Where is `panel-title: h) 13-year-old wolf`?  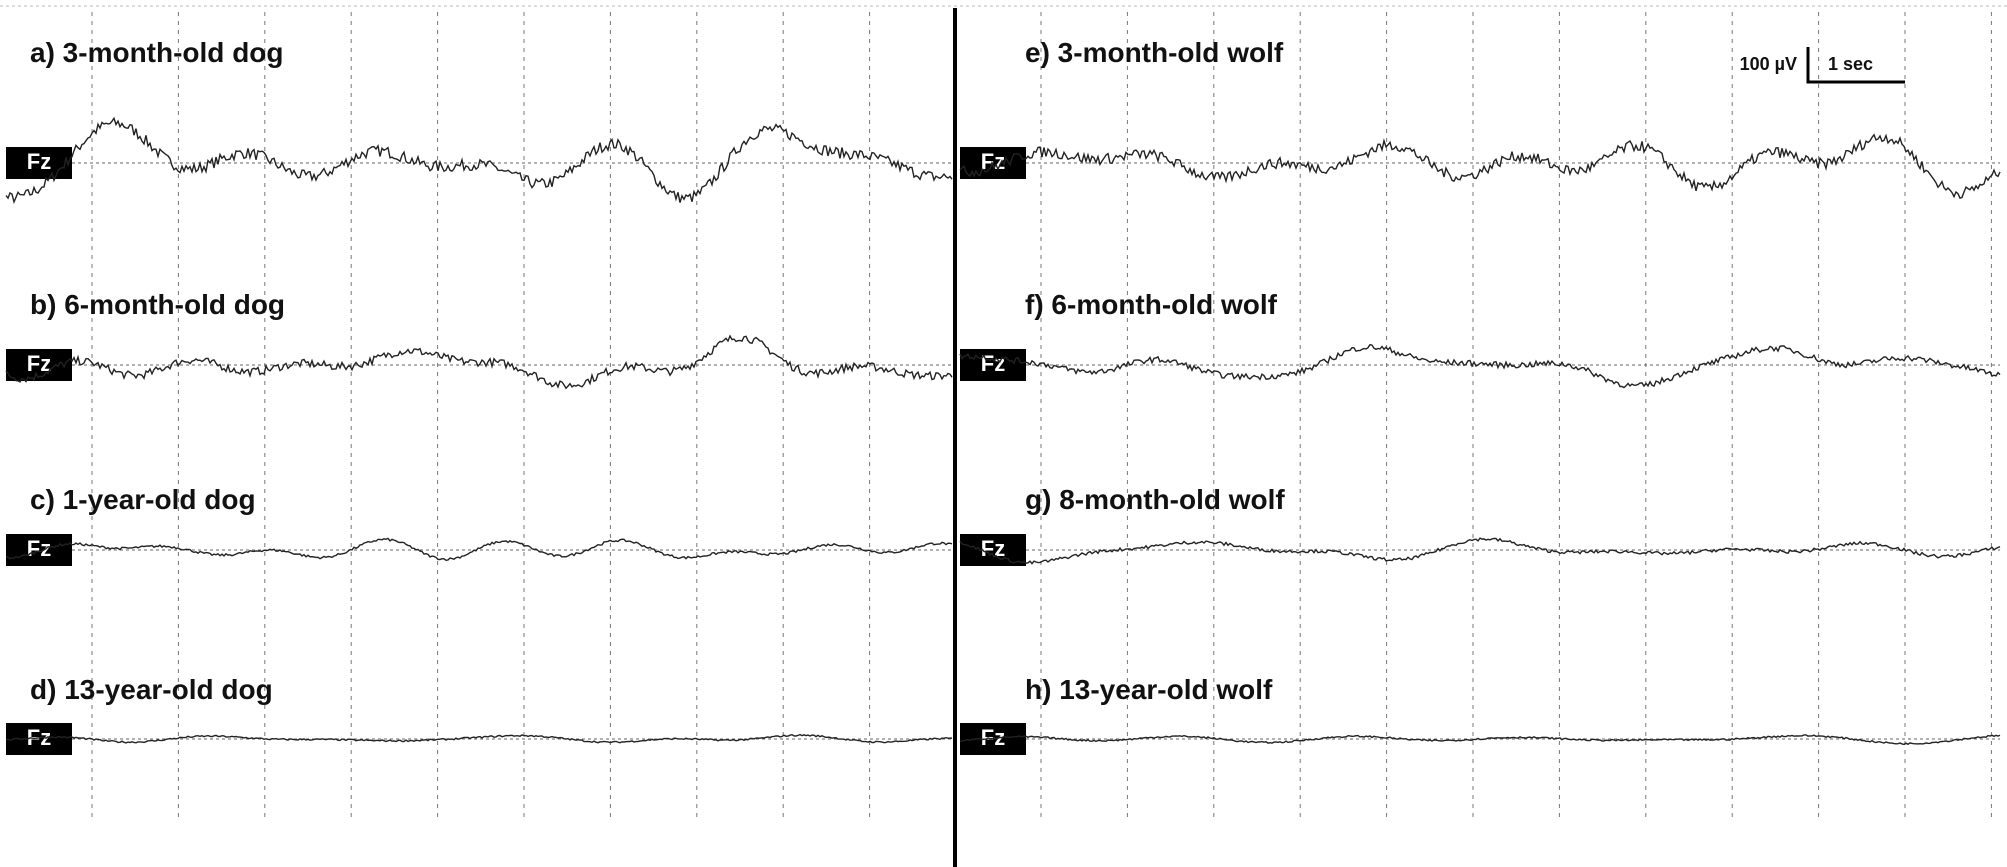 panel-title: h) 13-year-old wolf is located at coordinates (1149, 689).